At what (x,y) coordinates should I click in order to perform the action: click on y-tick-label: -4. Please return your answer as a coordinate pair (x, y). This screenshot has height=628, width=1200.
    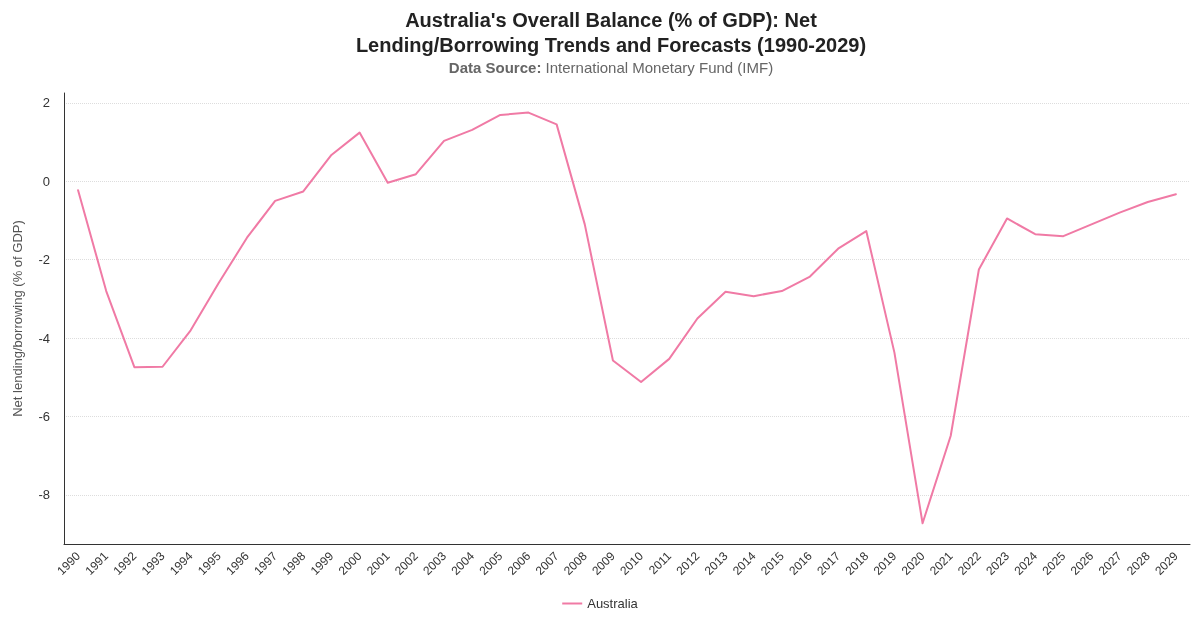
    Looking at the image, I should click on (44, 338).